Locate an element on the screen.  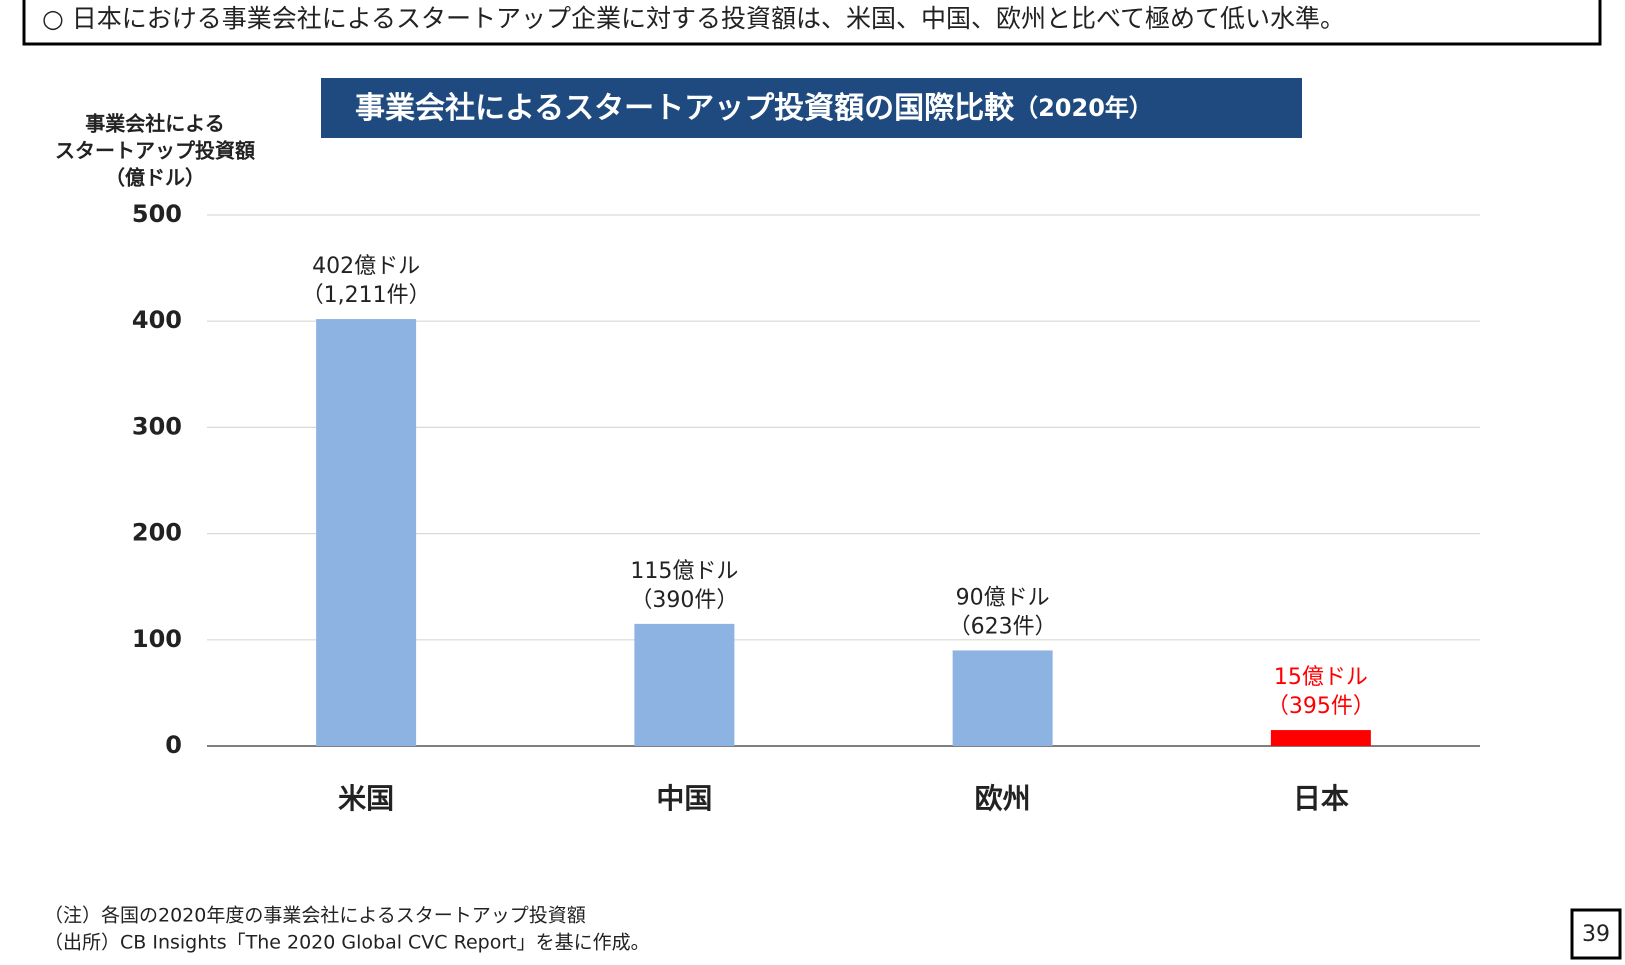
value-label: 90億ドル is located at coordinates (1003, 597).